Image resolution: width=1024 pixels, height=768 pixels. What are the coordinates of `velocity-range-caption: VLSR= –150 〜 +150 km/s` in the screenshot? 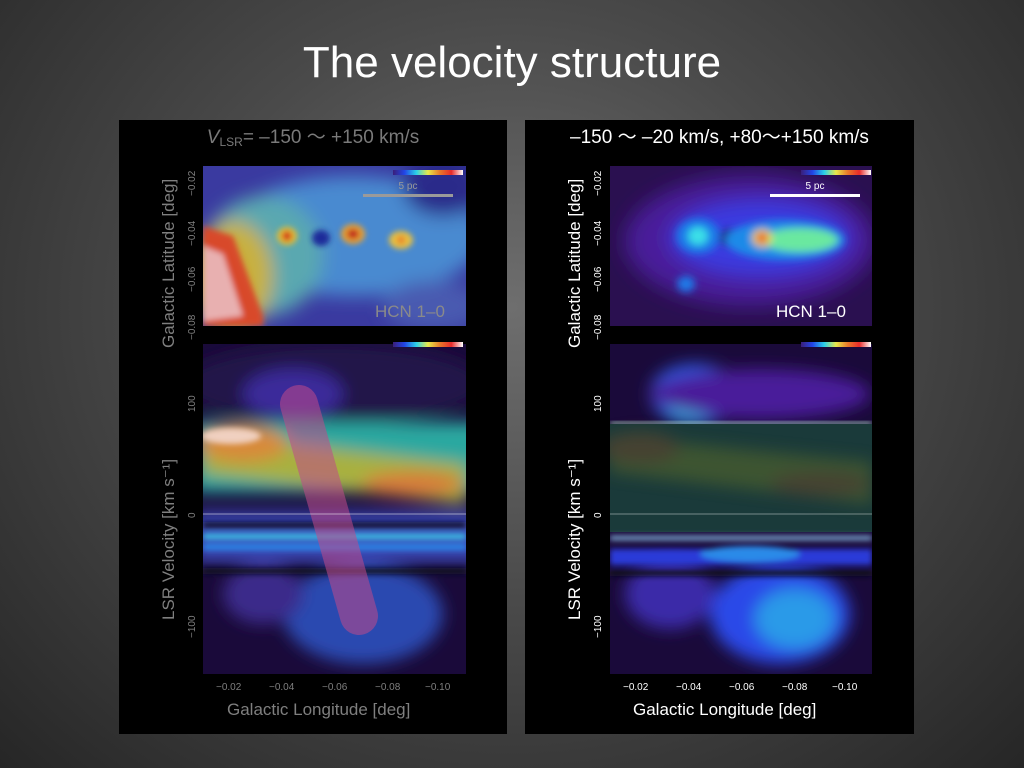 It's located at (313, 135).